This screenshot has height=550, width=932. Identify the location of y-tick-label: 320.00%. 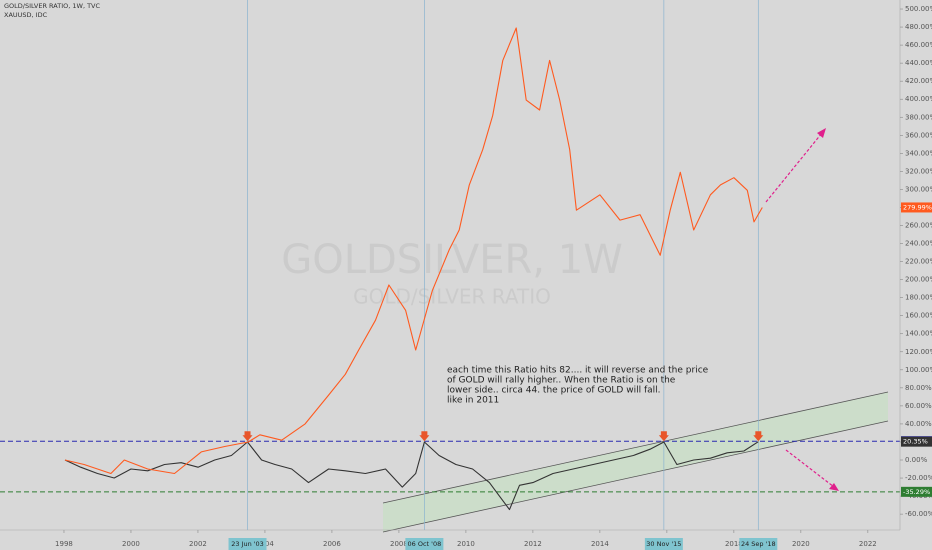
(918, 171).